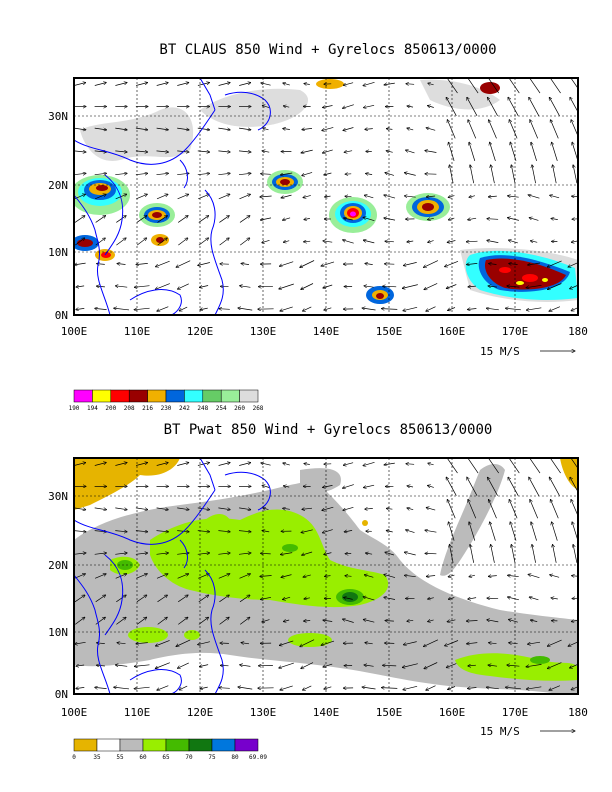 The image size is (612, 792). I want to click on svg-text: 100E, so click(74, 331).